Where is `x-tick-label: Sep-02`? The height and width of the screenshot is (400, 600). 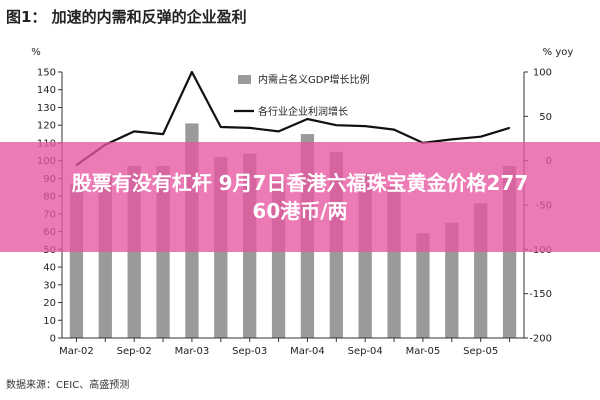 x-tick-label: Sep-02 is located at coordinates (134, 351).